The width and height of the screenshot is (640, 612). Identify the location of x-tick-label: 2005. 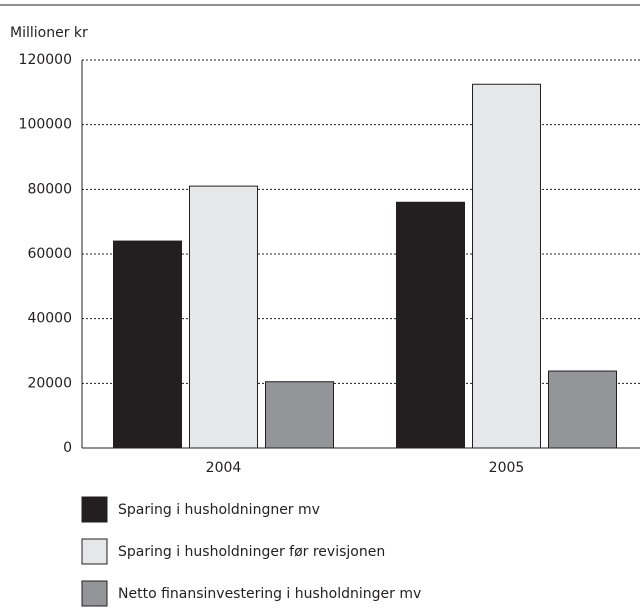
(507, 468).